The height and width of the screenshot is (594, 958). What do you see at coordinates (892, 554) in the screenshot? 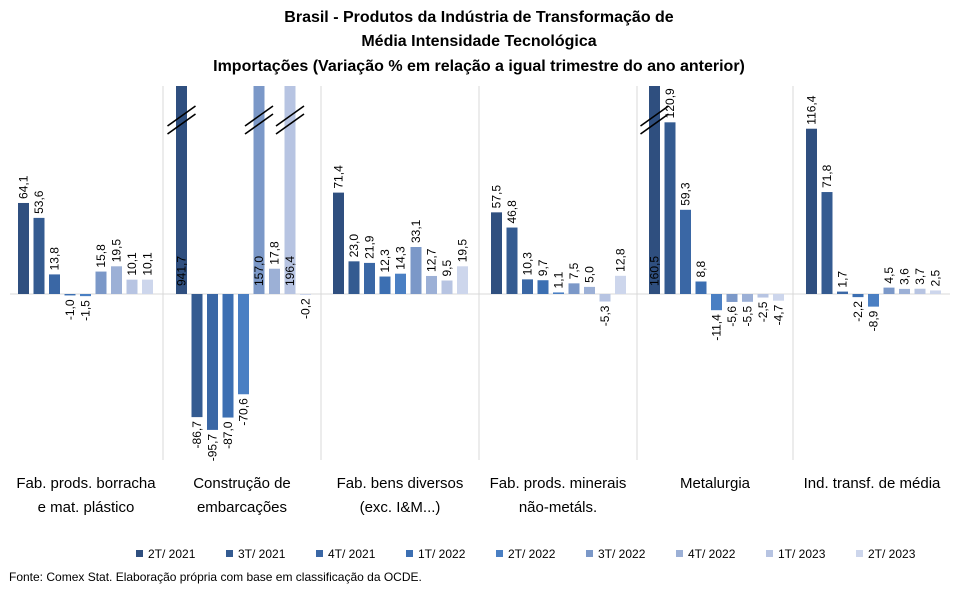
I see `legend-label-8: 2T/ 2023` at bounding box center [892, 554].